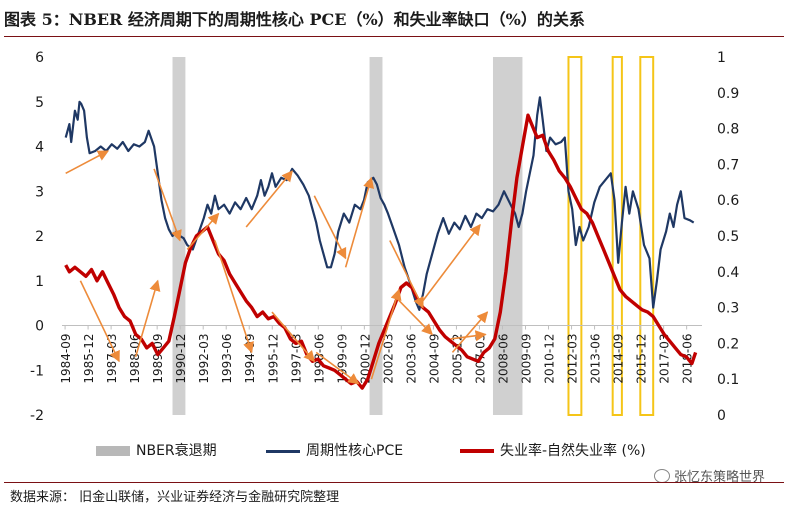 This screenshot has width=790, height=512. Describe the element at coordinates (728, 130) in the screenshot. I see `y-right-tick: 0.8` at that location.